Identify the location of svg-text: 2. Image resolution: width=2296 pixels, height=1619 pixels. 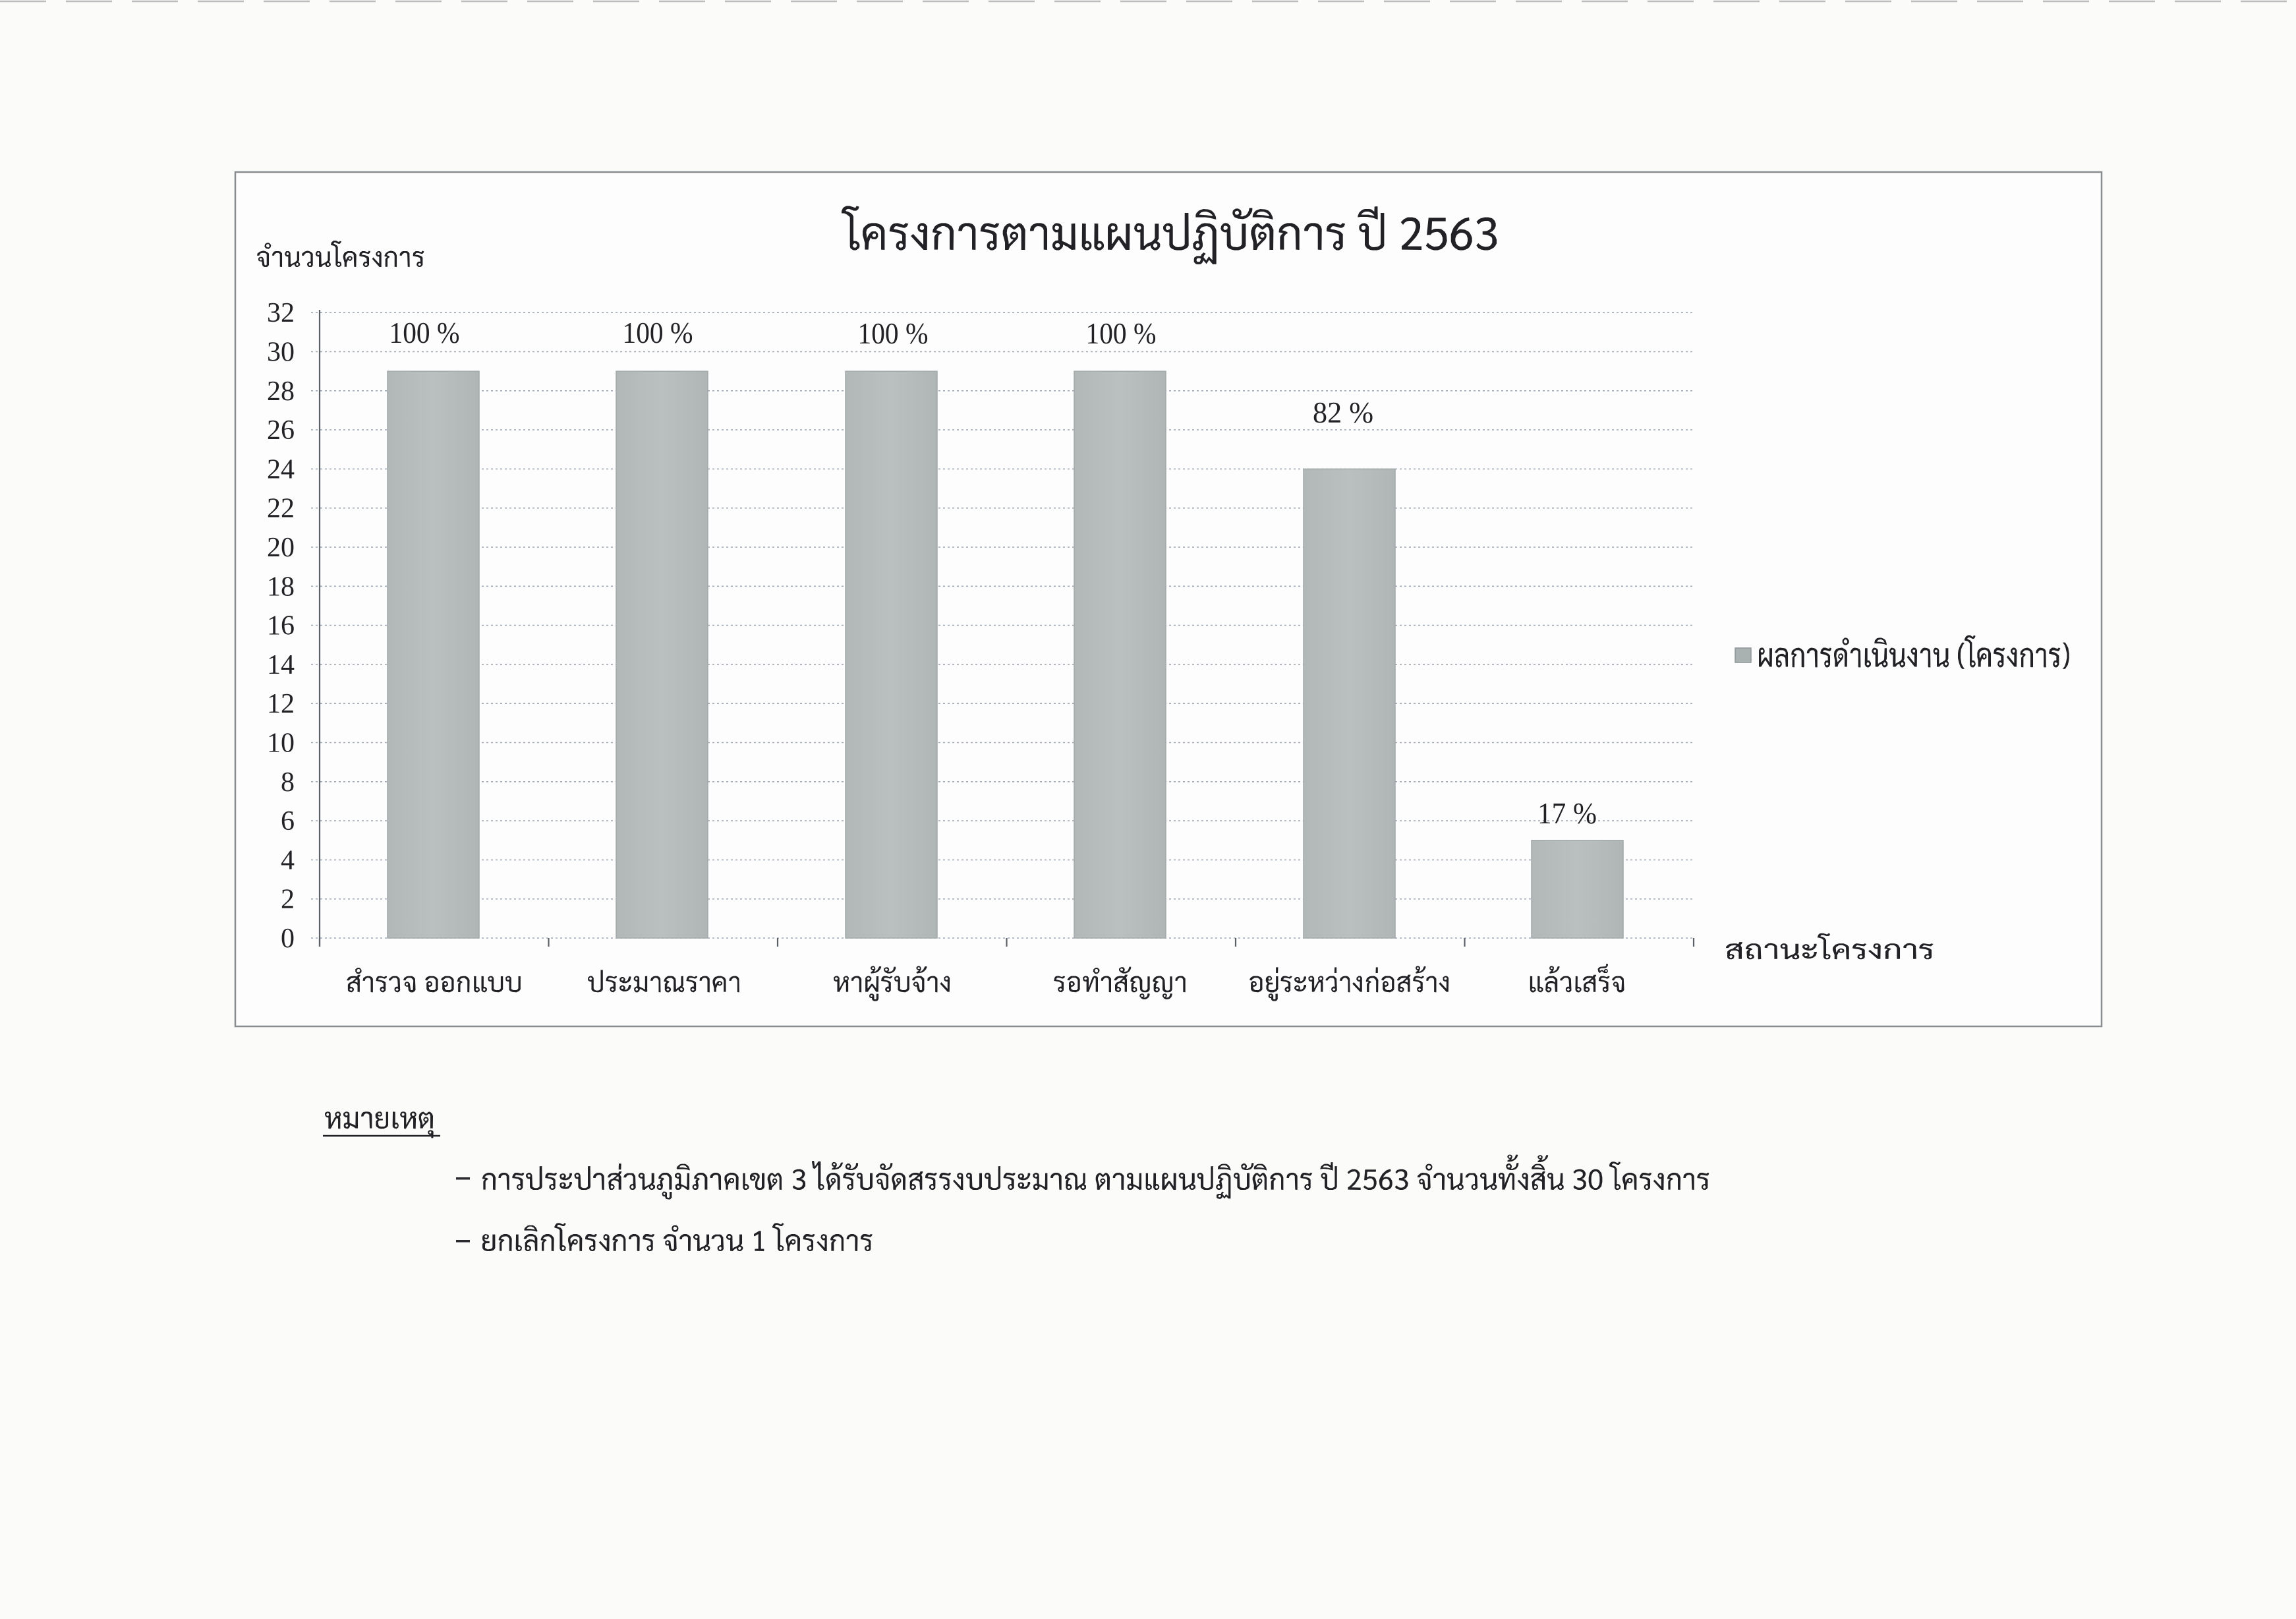
(288, 900).